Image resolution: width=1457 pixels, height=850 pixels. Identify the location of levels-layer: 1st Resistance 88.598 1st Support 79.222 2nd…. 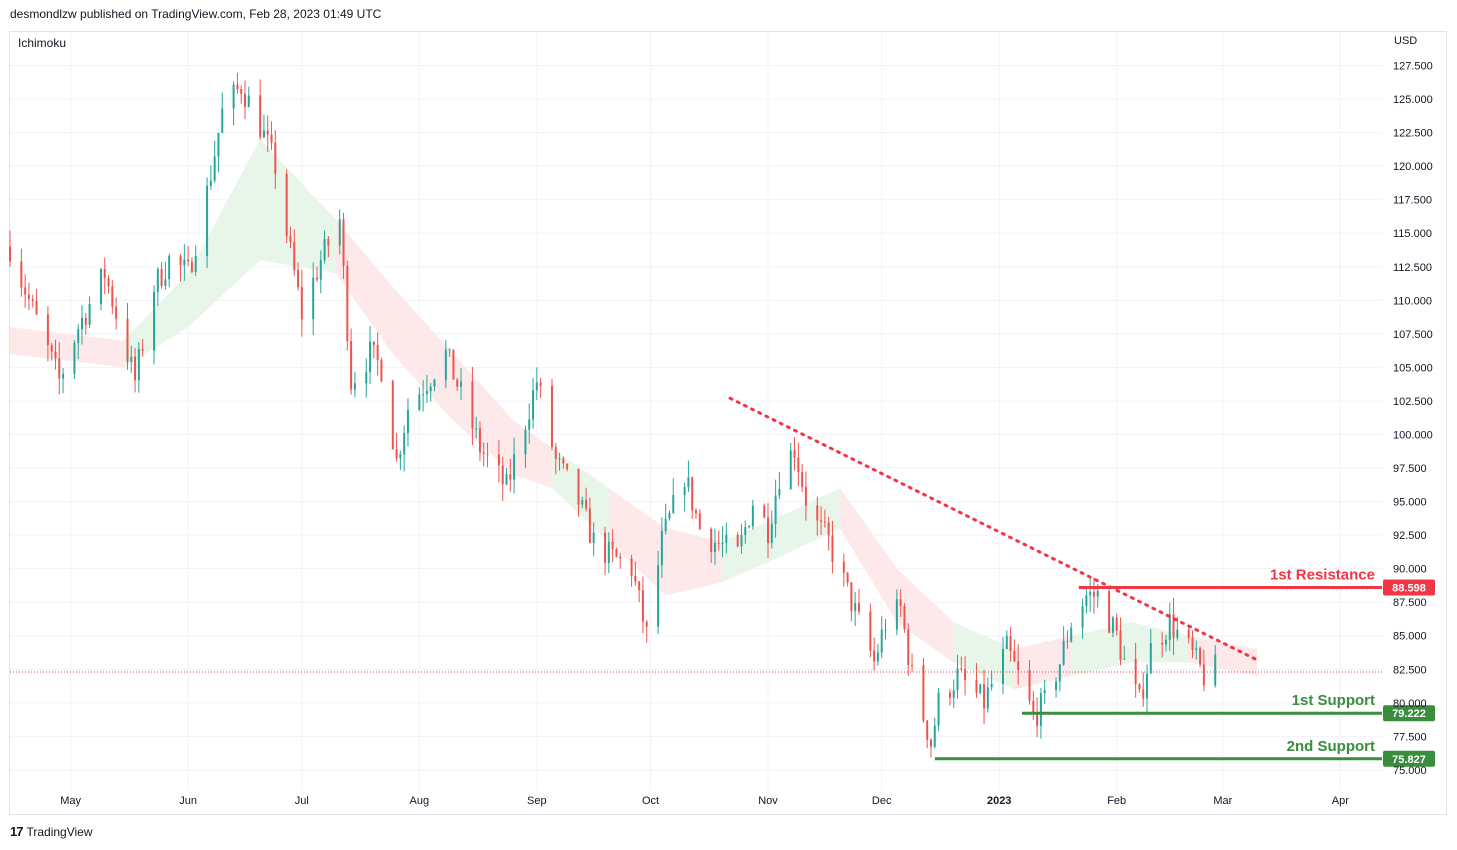
(1184, 666).